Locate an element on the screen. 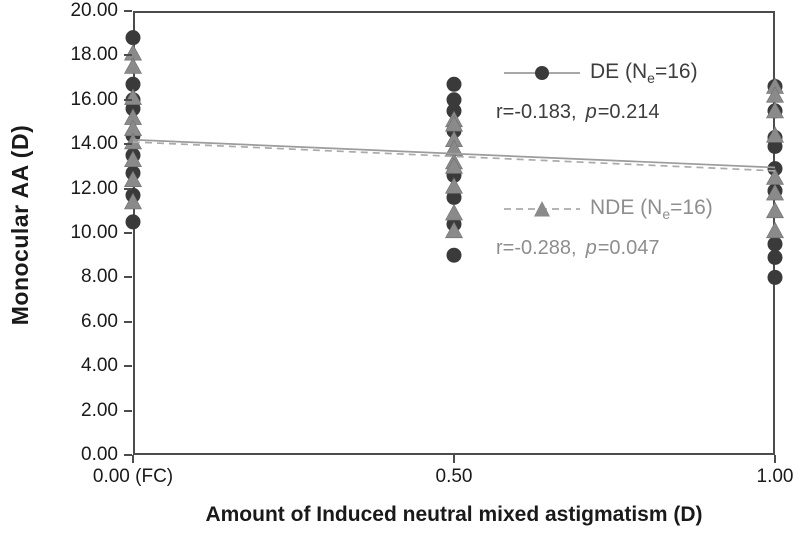 The height and width of the screenshot is (550, 800). de-legend-suffix: =16) is located at coordinates (676, 71).